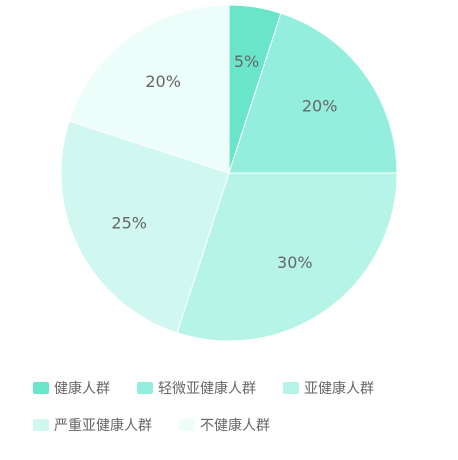 This screenshot has width=458, height=460. Describe the element at coordinates (246, 61) in the screenshot. I see `pie-label-healthy: 5%` at that location.